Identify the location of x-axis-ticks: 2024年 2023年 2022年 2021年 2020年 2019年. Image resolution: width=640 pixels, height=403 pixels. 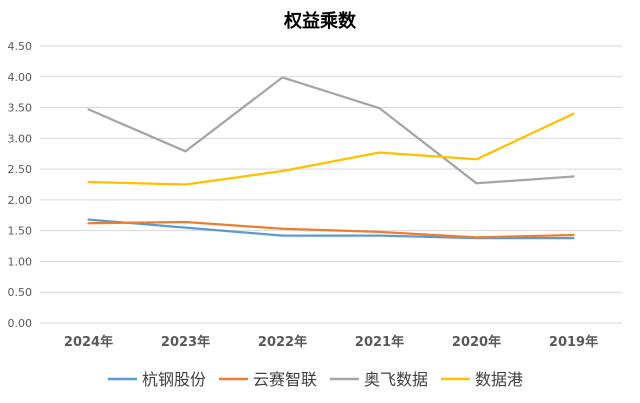
(331, 342).